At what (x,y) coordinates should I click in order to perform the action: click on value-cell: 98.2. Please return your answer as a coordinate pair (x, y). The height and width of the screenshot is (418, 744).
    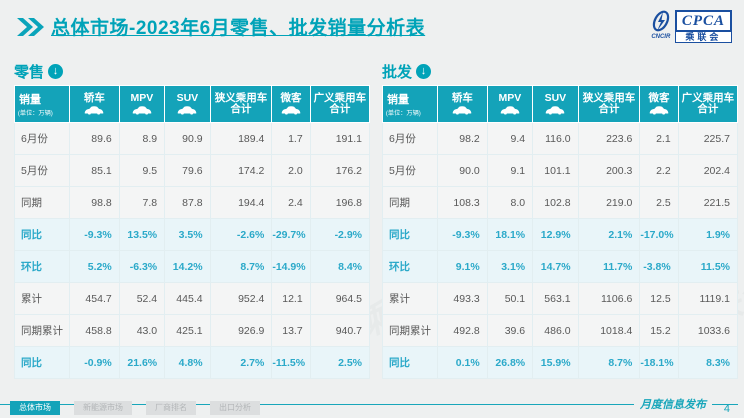
    Looking at the image, I should click on (462, 138).